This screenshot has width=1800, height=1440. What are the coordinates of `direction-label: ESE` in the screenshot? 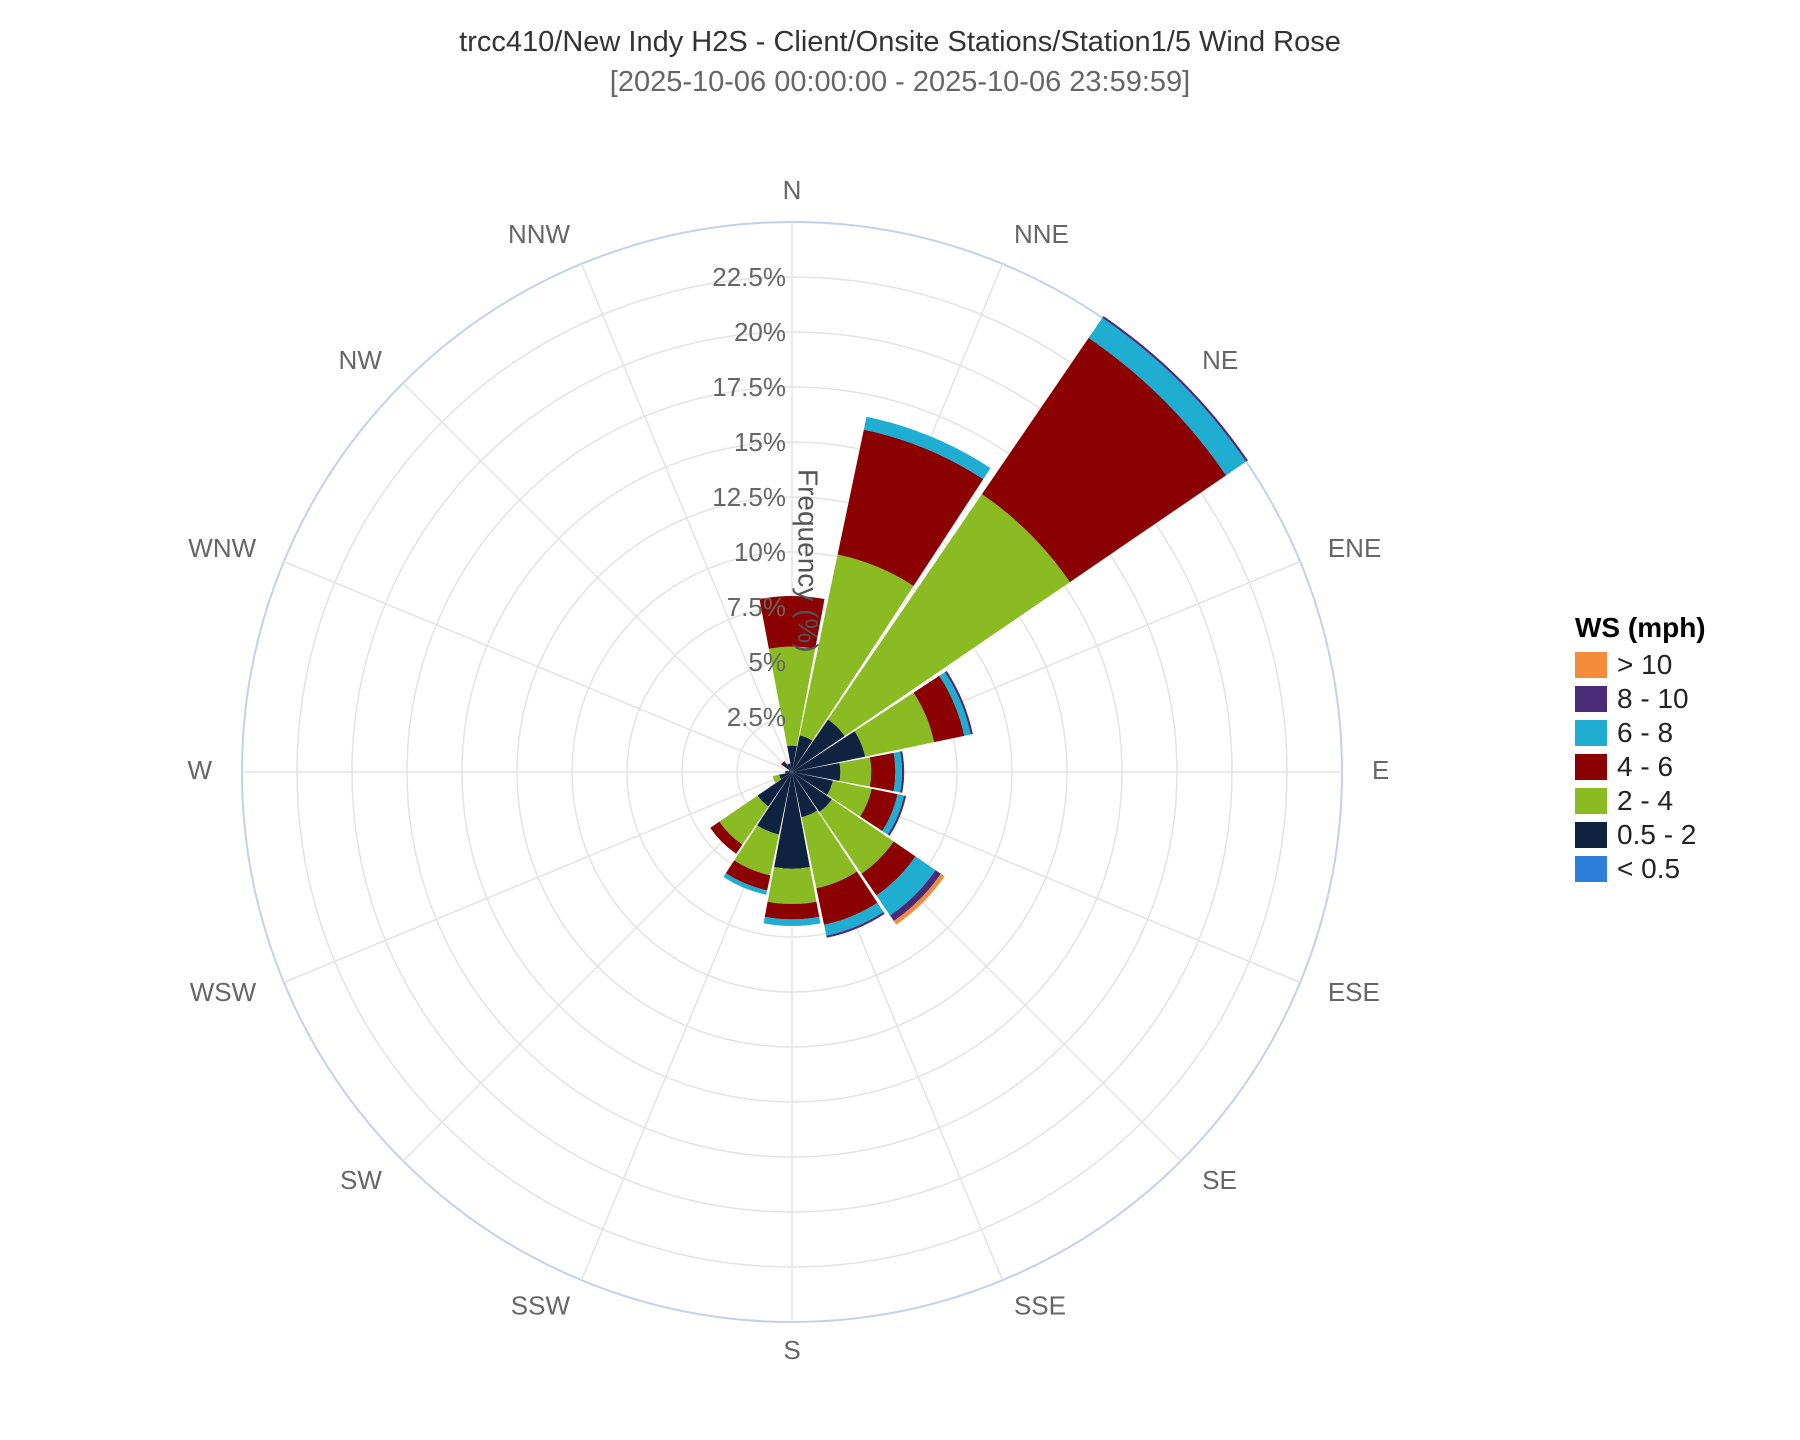 It's located at (1354, 992).